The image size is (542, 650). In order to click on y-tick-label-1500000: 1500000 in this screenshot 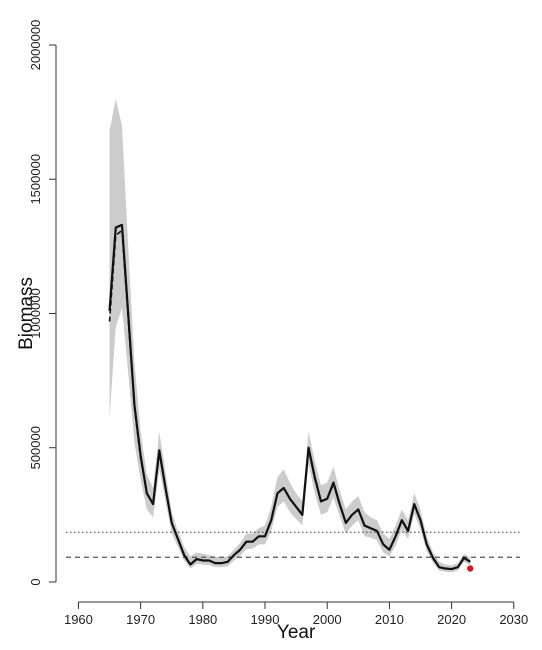, I will do `click(35, 179)`.